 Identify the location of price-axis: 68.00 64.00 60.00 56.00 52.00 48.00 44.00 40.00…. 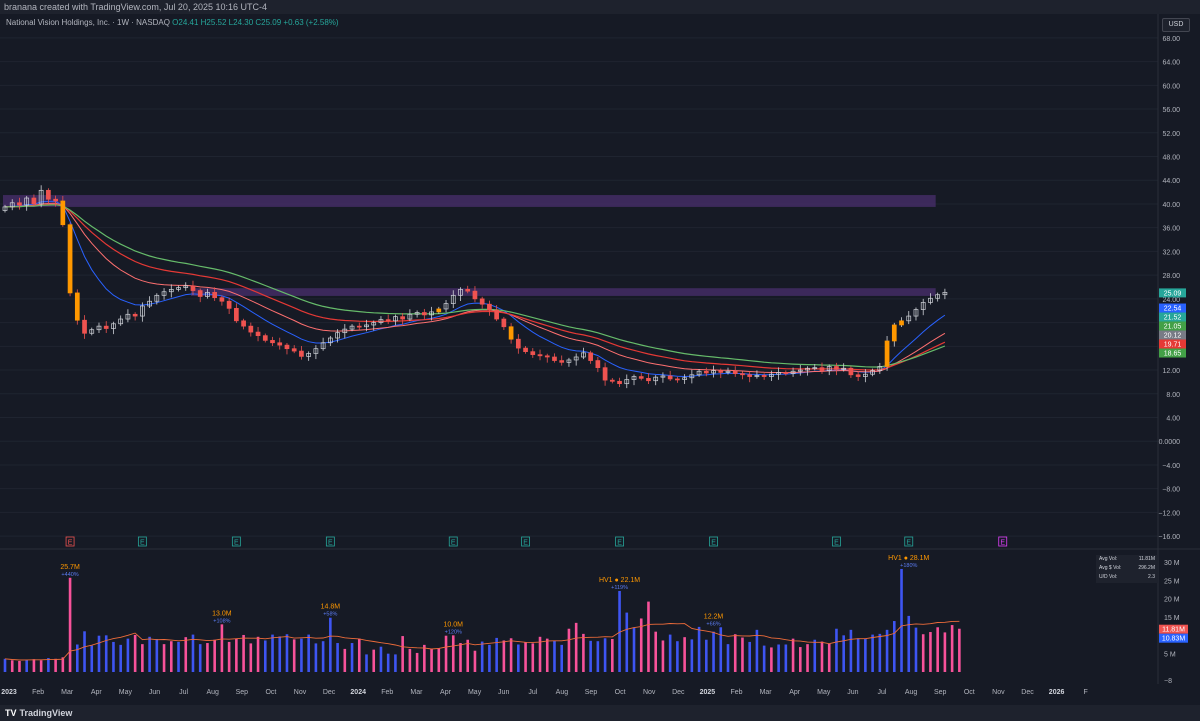
(1169, 288).